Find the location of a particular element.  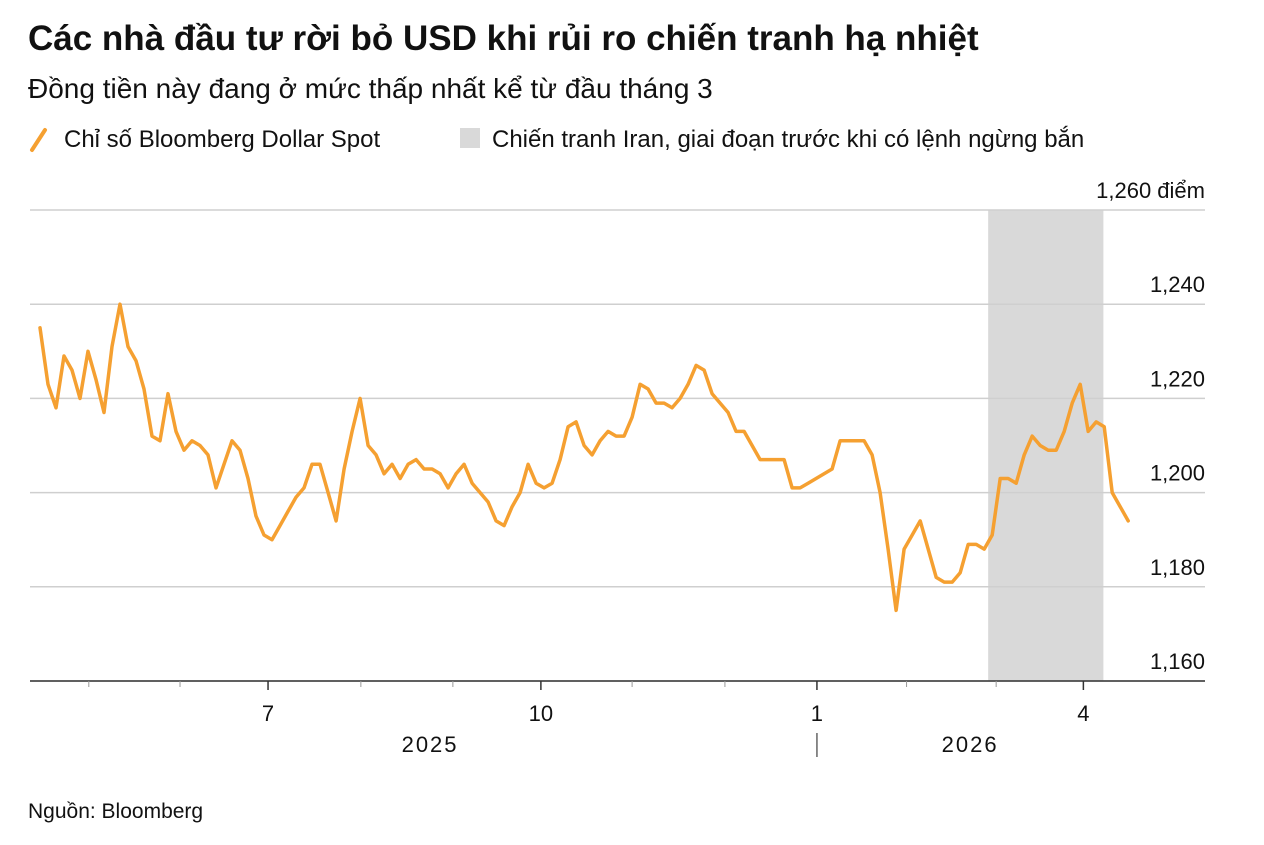

x-tick-label: 7 is located at coordinates (268, 713).